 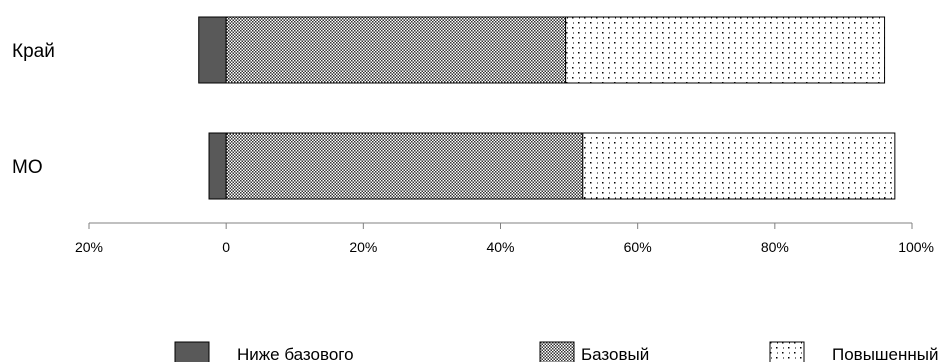 What do you see at coordinates (33, 109) in the screenshot?
I see `category-labels: Край МО` at bounding box center [33, 109].